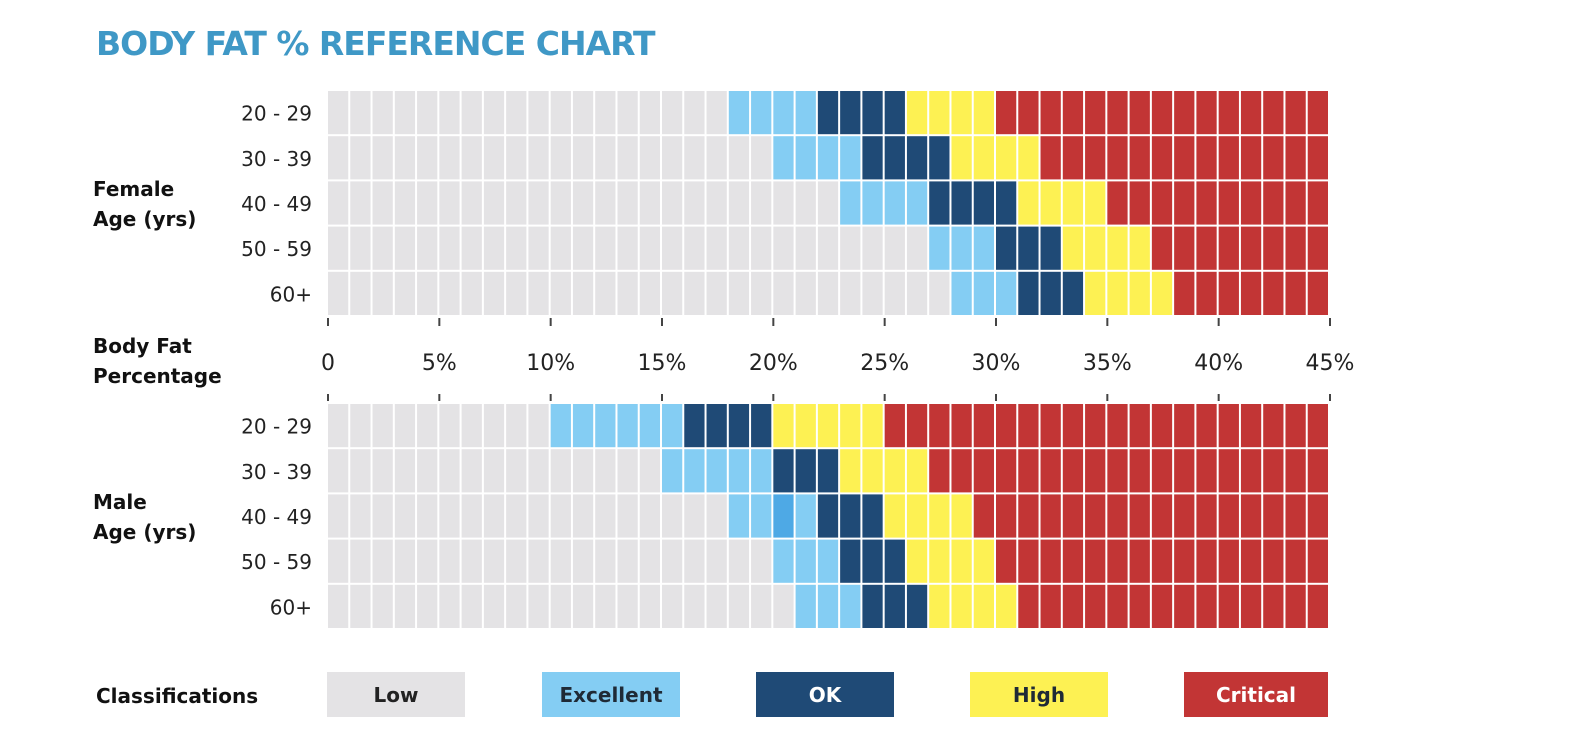  I want to click on legend-swatch-high, so click(1039, 694).